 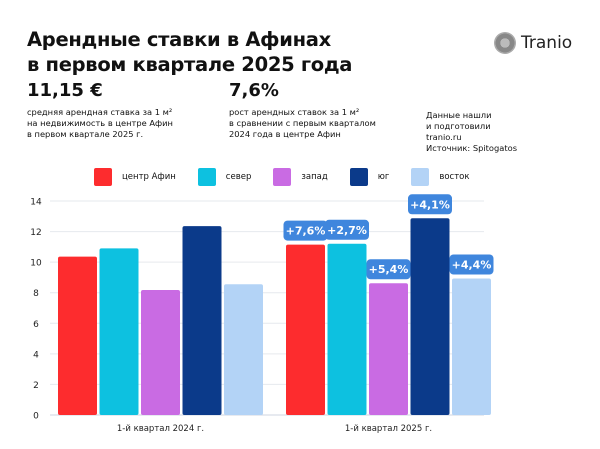 I want to click on chart-legend: центр Афин север запад юг восток, so click(x=293, y=177).